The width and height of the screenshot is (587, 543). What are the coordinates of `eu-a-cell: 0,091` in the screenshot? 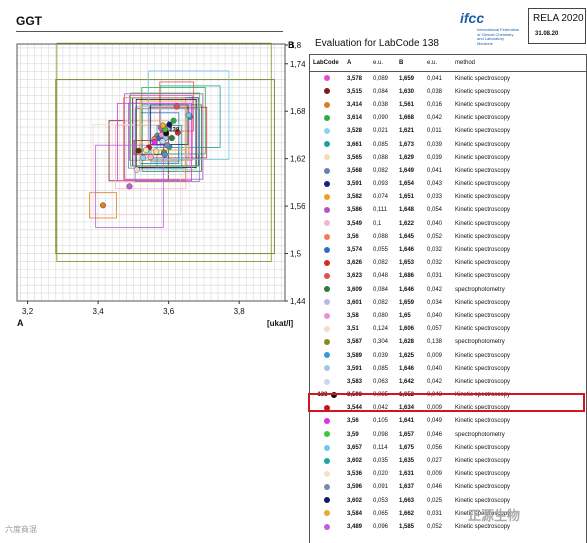 It's located at (381, 487).